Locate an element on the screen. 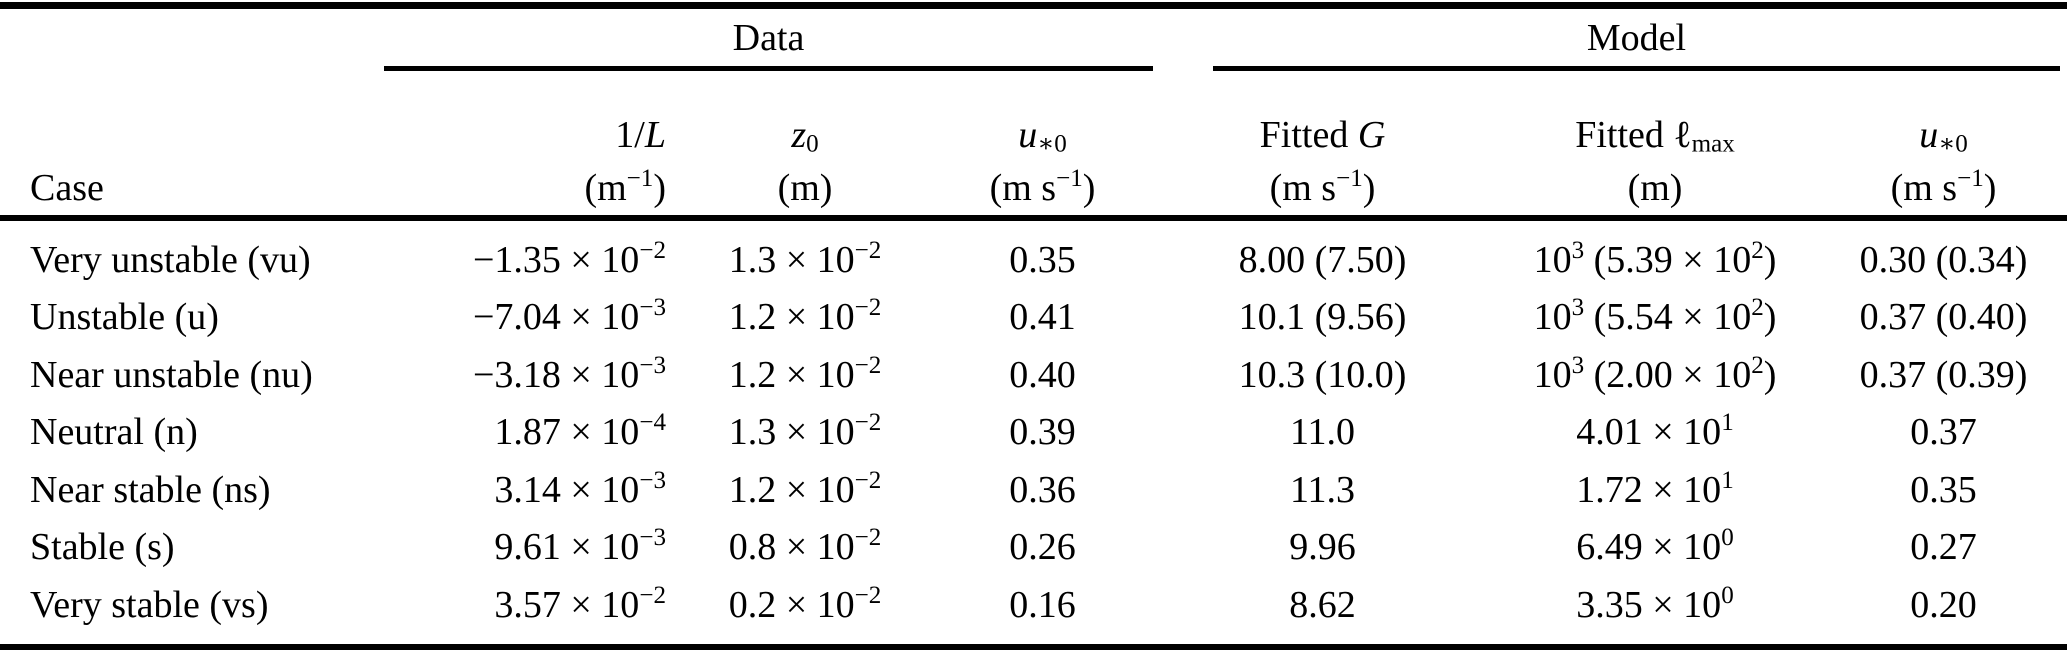 This screenshot has height=654, width=2067. cell-inv-l: −7.04 × 10⁻³ is located at coordinates (569, 316).